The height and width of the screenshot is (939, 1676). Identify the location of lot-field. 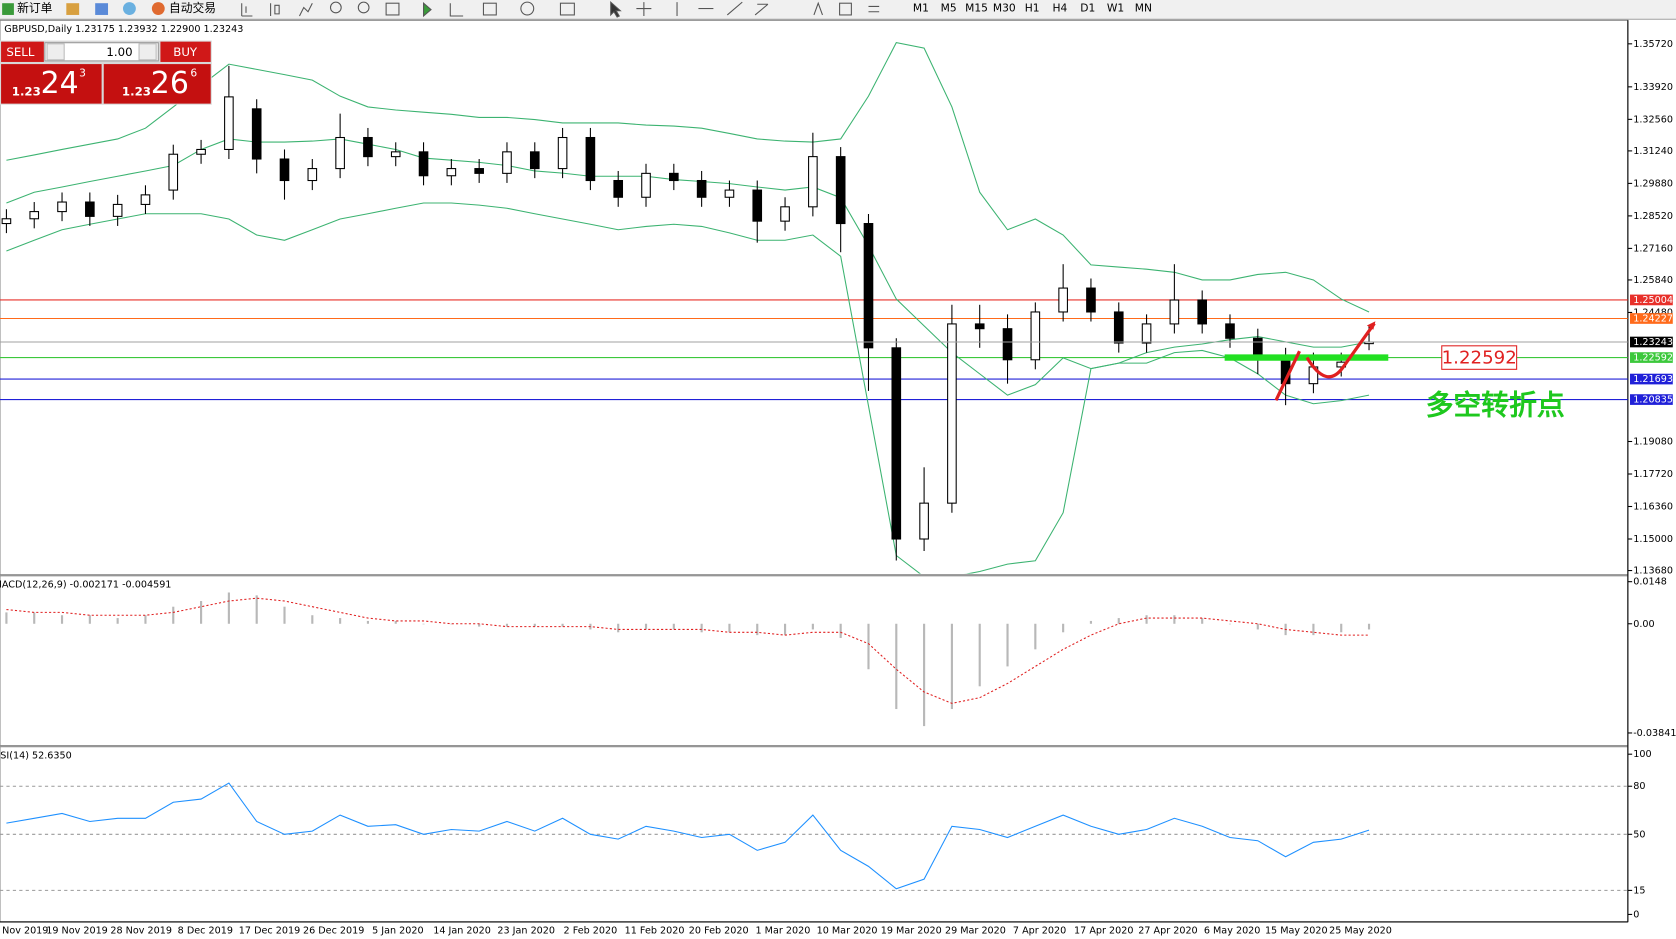
(101, 52).